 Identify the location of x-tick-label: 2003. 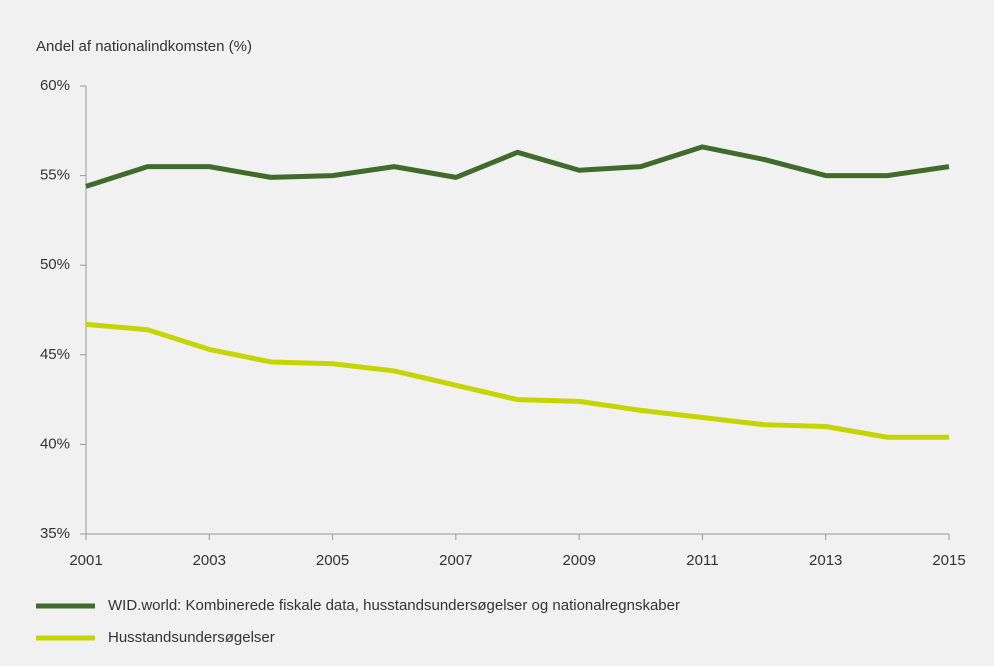
(209, 560).